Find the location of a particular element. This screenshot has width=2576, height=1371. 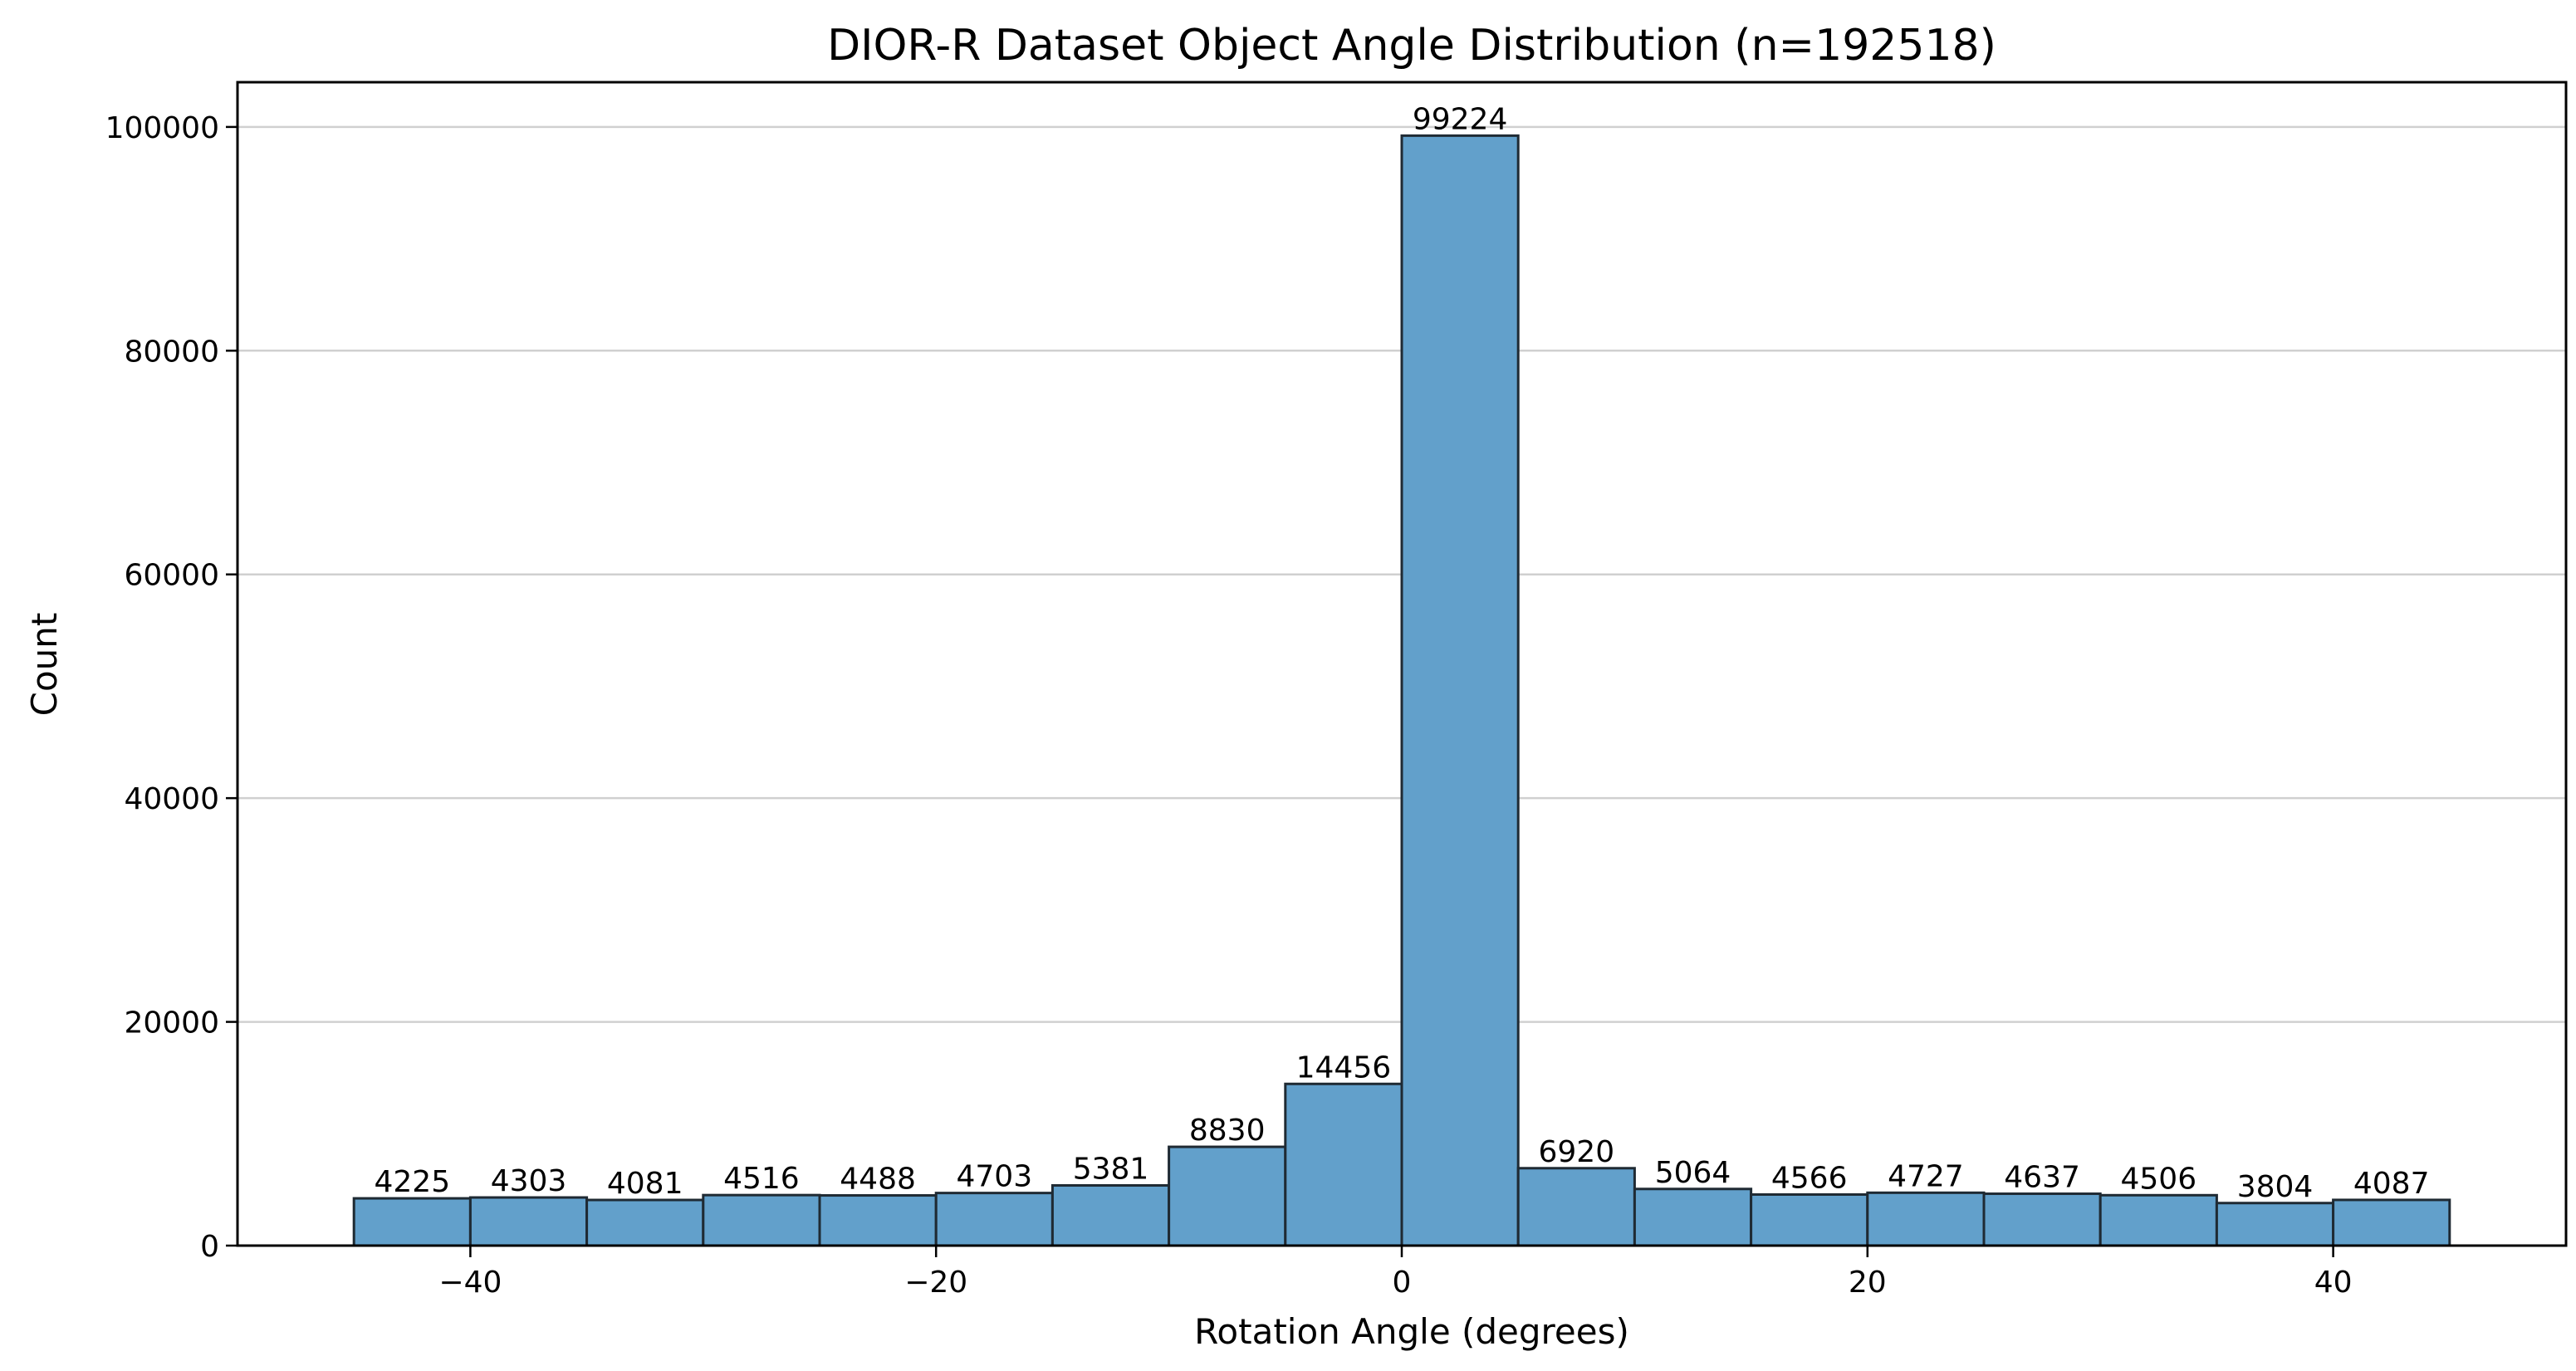

y-axis-label: Count is located at coordinates (45, 665).